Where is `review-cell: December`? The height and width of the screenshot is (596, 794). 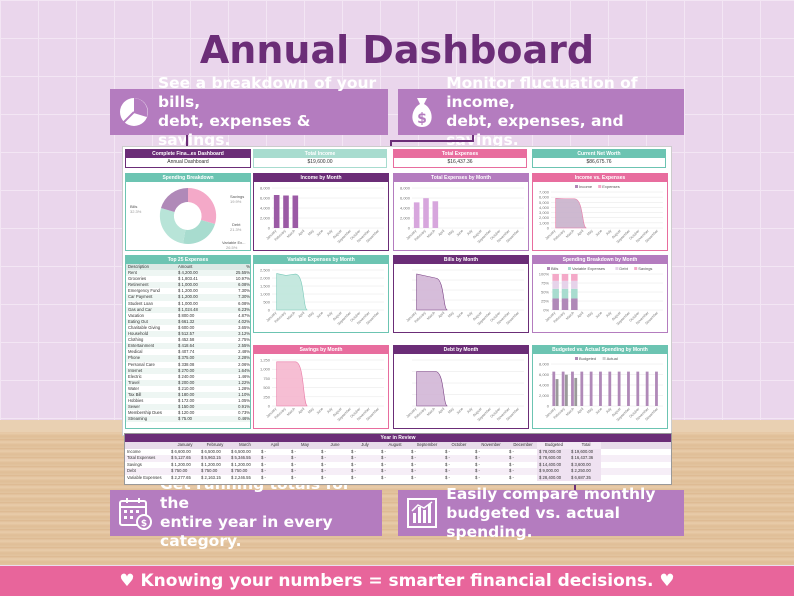
review-cell: December is located at coordinates (523, 444).